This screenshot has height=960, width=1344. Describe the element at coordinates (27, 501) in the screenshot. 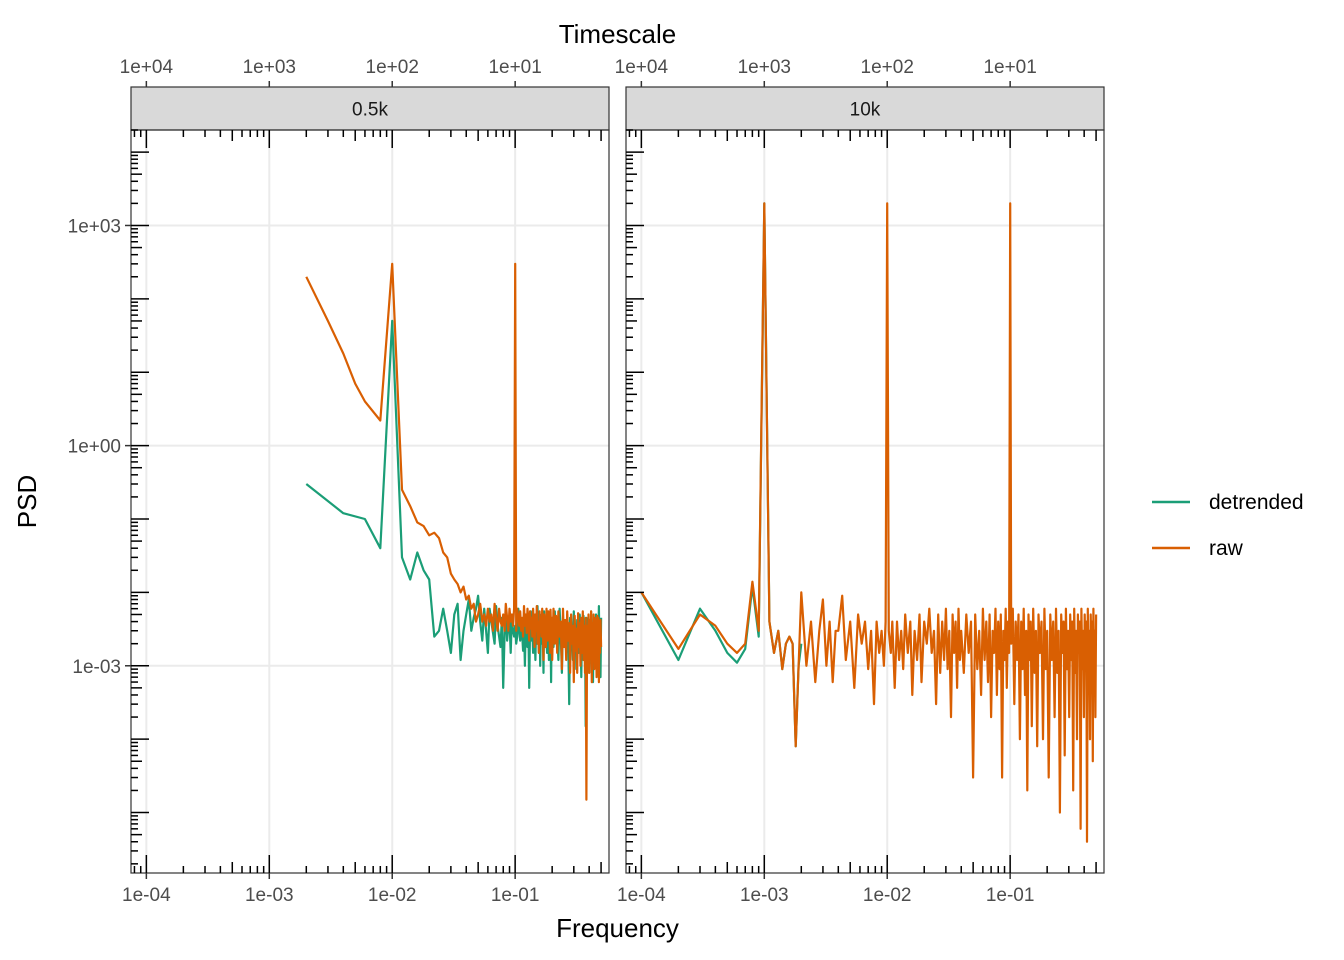

I see `y-axis-title: PSD` at that location.